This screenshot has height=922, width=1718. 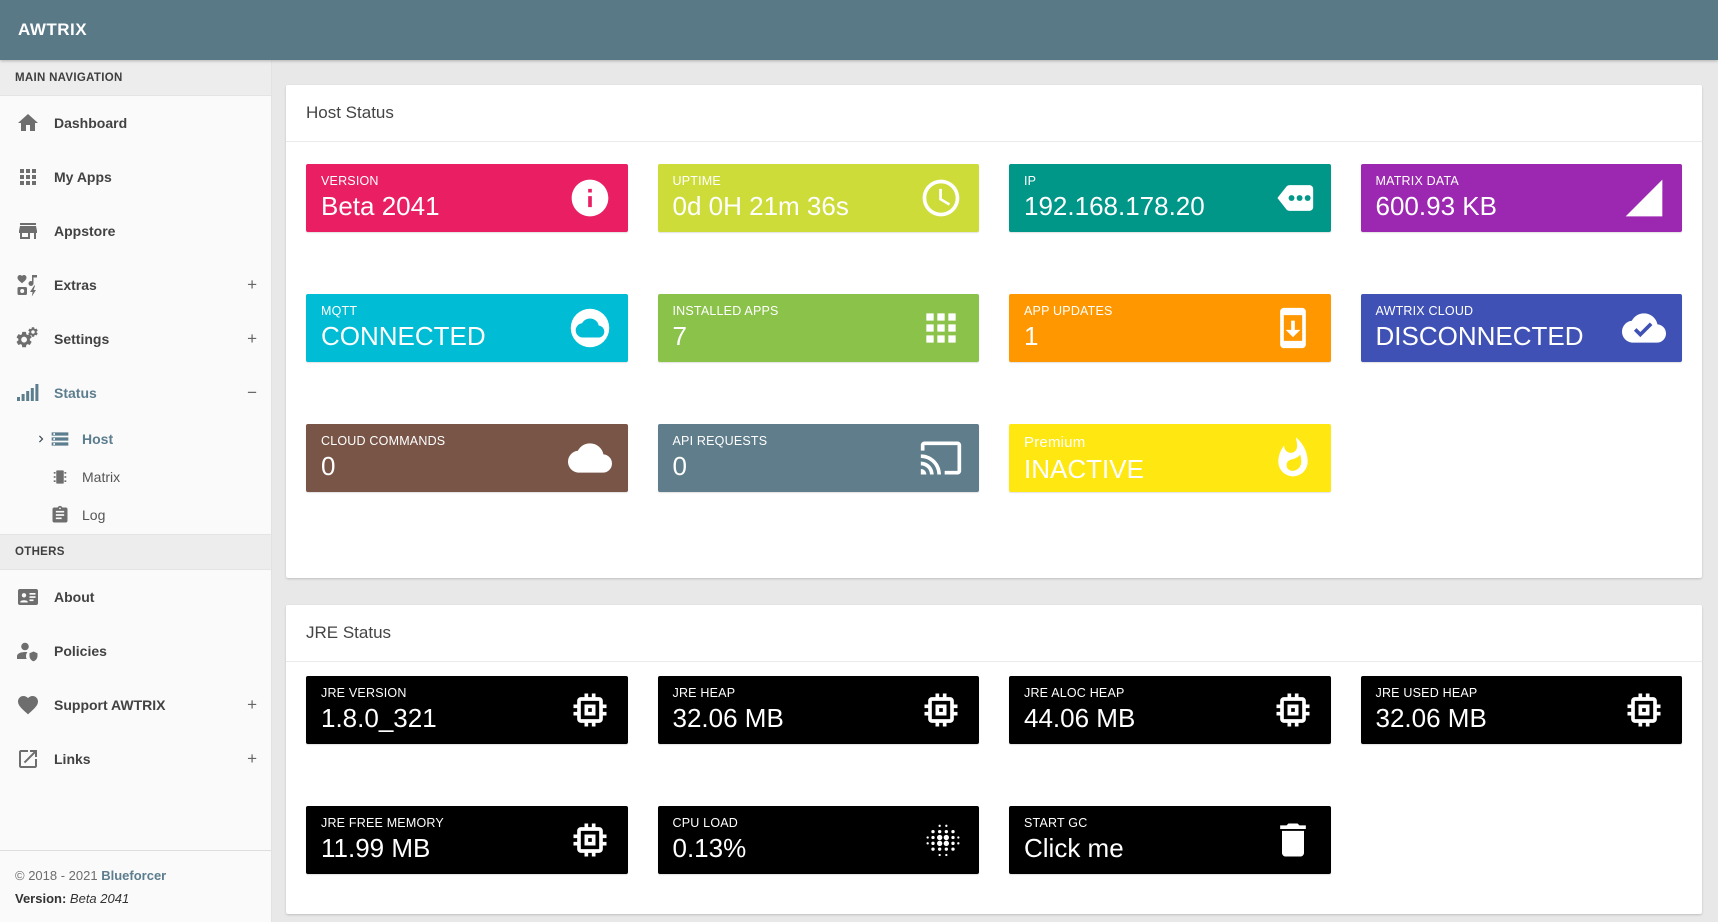 What do you see at coordinates (380, 206) in the screenshot?
I see `tile-value: Beta 2041` at bounding box center [380, 206].